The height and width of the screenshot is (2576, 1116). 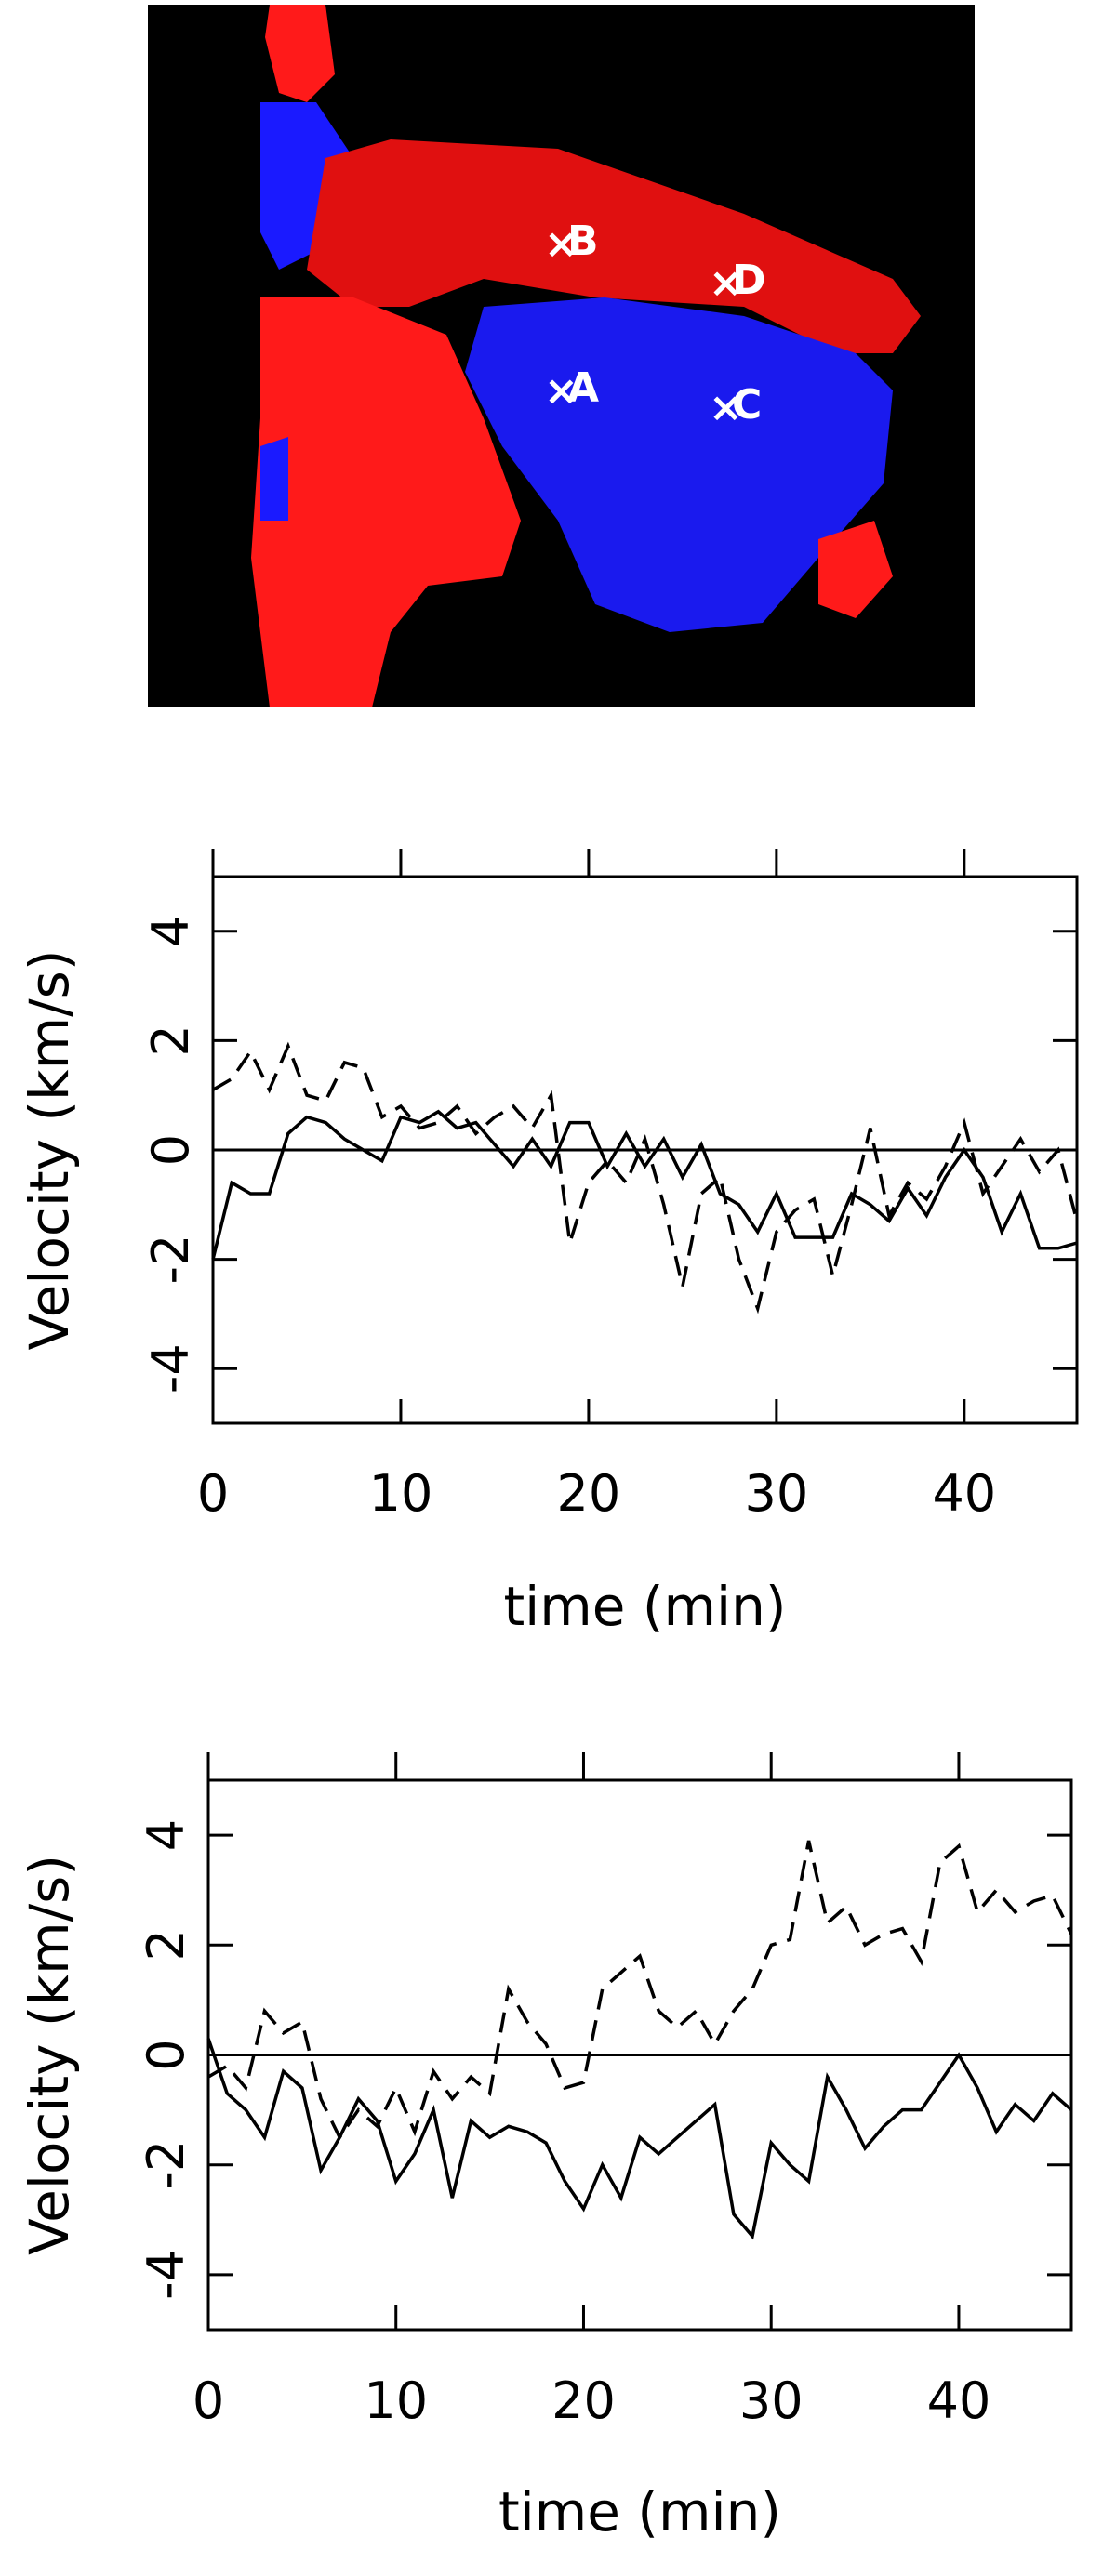 What do you see at coordinates (747, 405) in the screenshot?
I see `map-label: C` at bounding box center [747, 405].